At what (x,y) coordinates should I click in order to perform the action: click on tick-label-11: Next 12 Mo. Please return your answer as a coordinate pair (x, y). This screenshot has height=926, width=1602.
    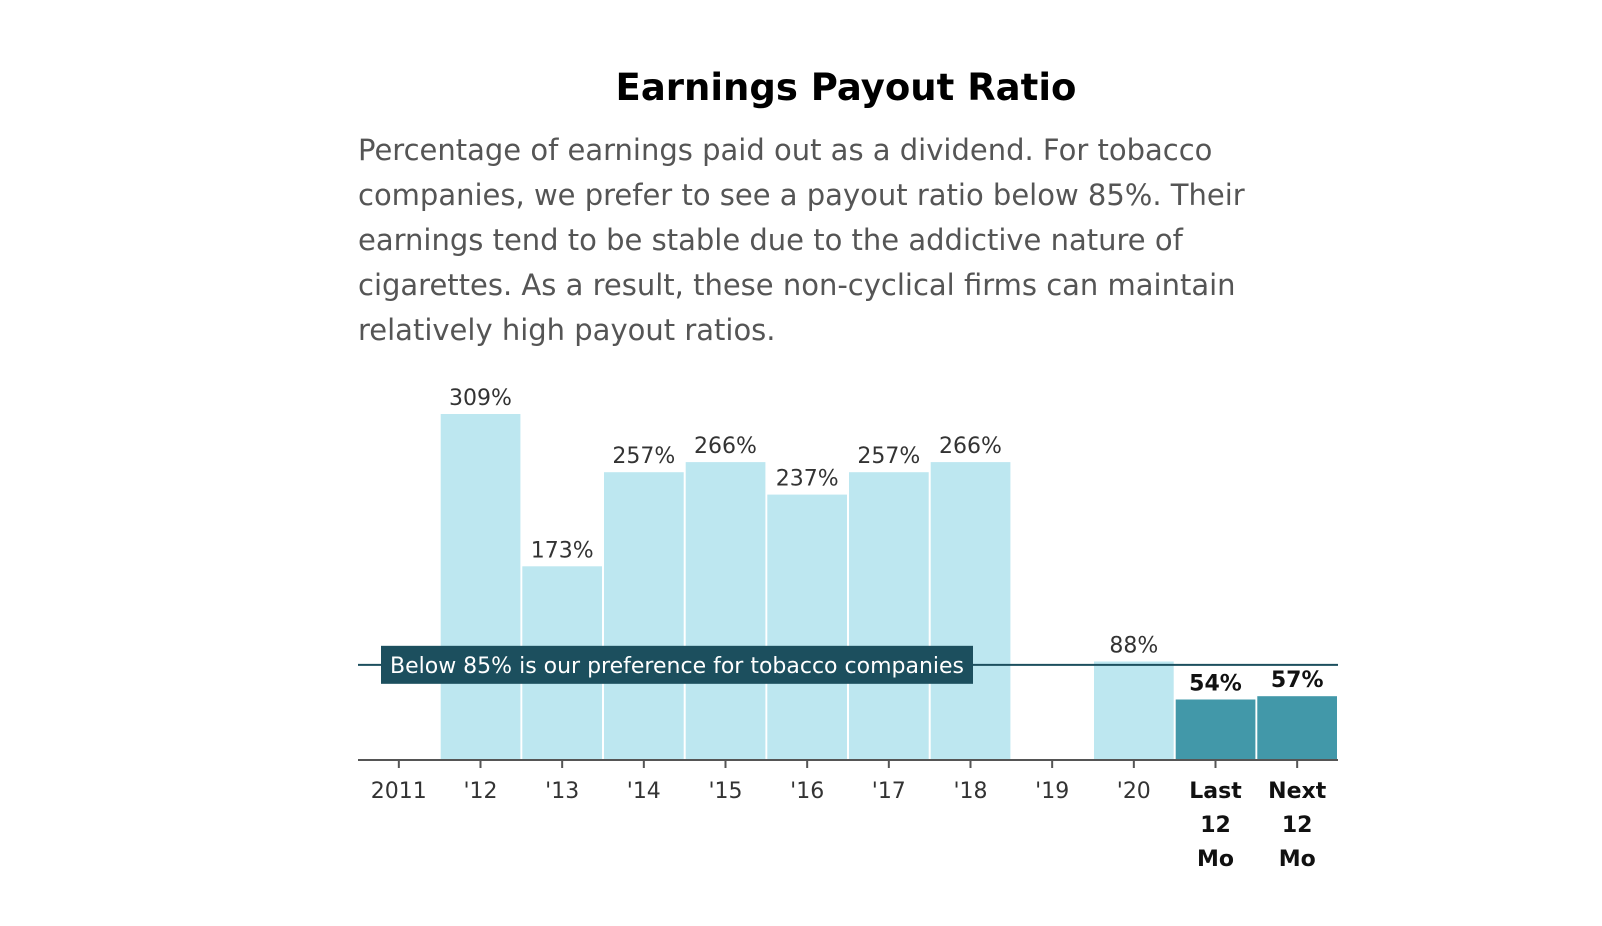
    Looking at the image, I should click on (1297, 825).